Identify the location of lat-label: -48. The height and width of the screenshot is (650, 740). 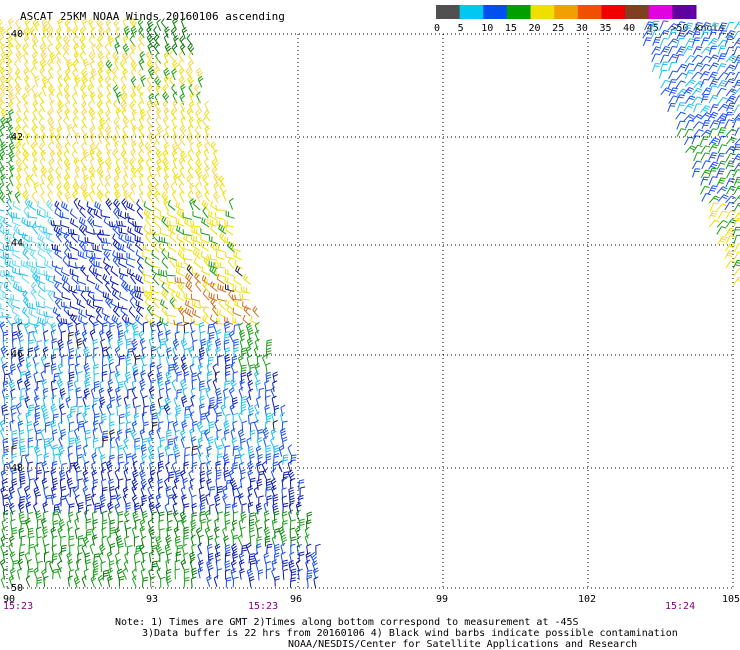
(14, 468).